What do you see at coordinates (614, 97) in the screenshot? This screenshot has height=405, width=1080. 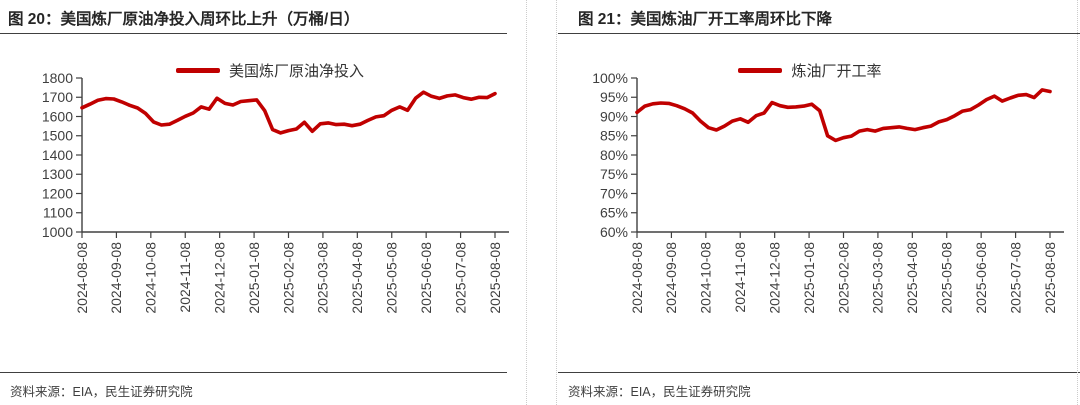 I see `y-tick-label: 95%` at bounding box center [614, 97].